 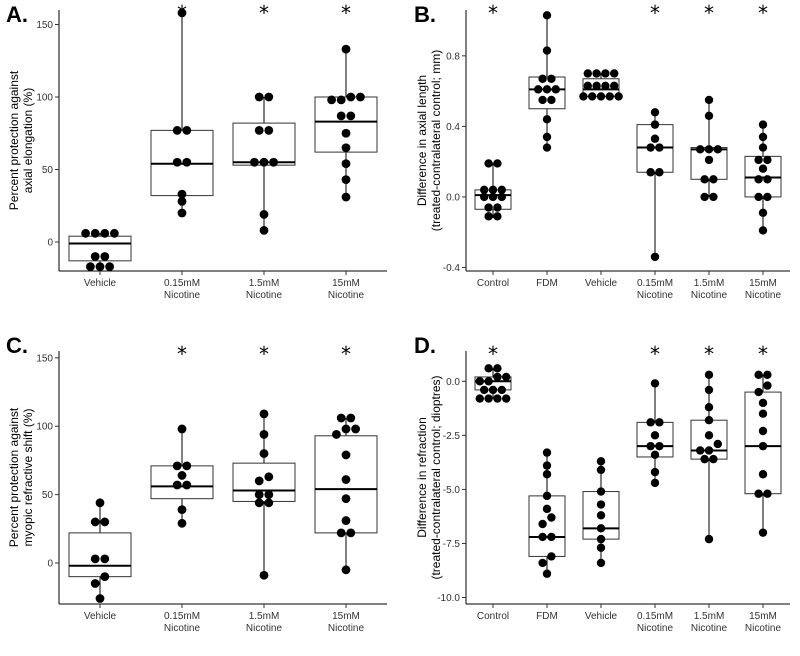 What do you see at coordinates (448, 598) in the screenshot?
I see `y-tick-label: -10.0` at bounding box center [448, 598].